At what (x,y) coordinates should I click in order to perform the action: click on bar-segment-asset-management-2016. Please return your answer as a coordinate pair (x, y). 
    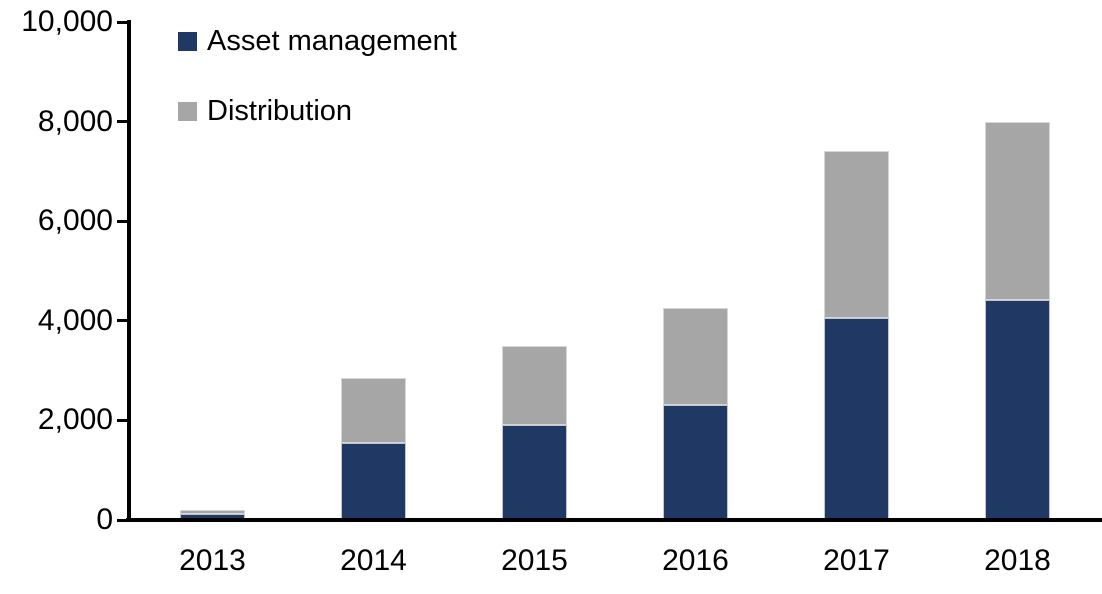
    Looking at the image, I should click on (695, 462).